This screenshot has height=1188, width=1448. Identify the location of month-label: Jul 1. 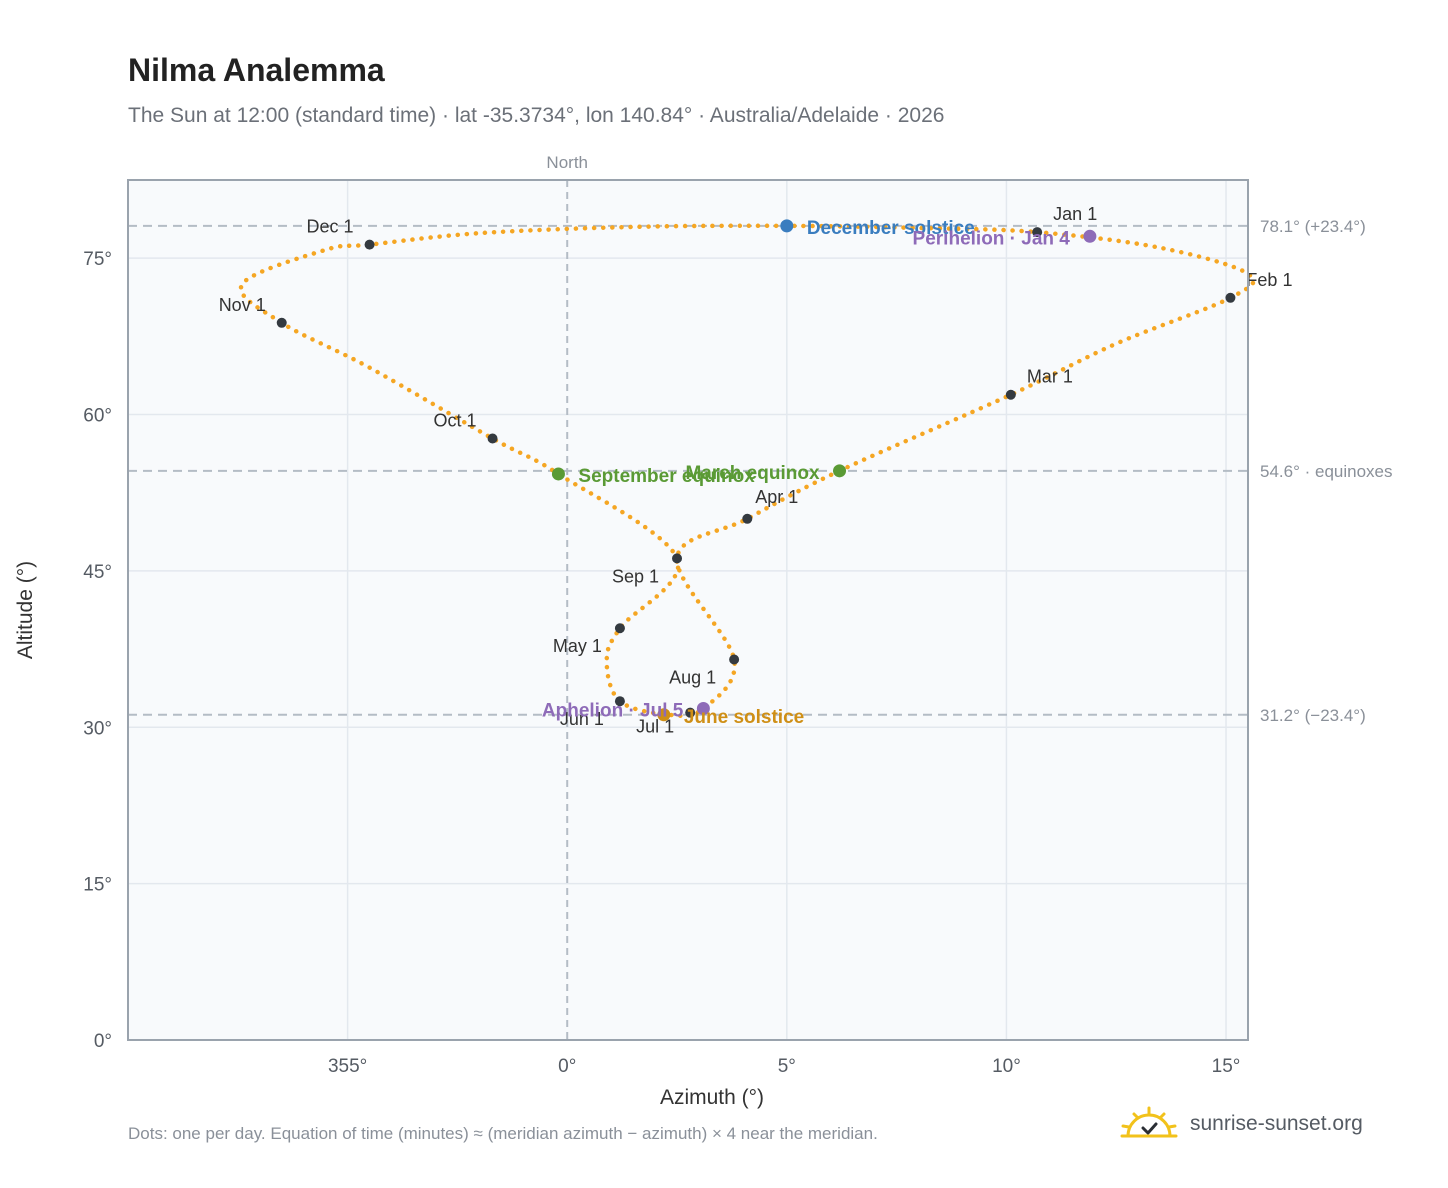
(655, 727).